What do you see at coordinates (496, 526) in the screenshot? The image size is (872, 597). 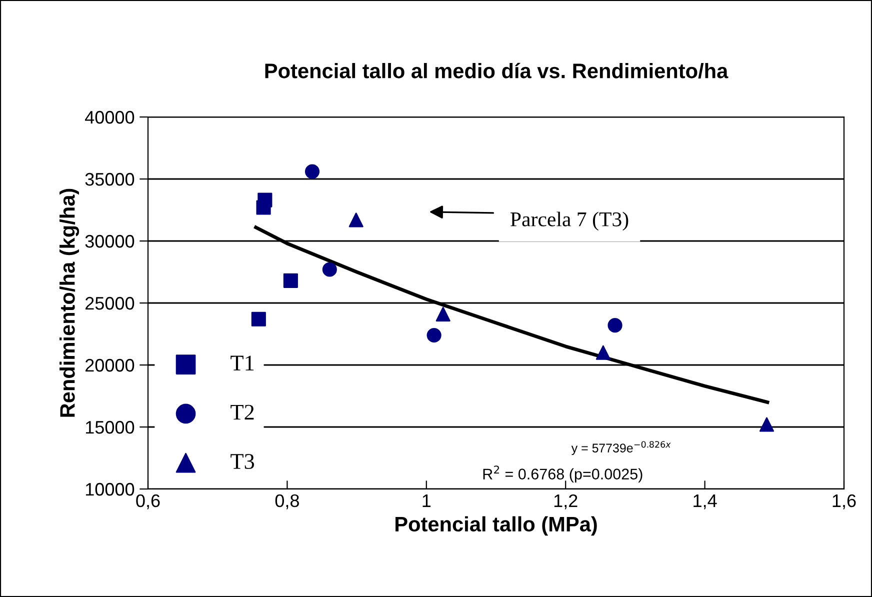 I see `x-axis-title: Potencial tallo (MPa)` at bounding box center [496, 526].